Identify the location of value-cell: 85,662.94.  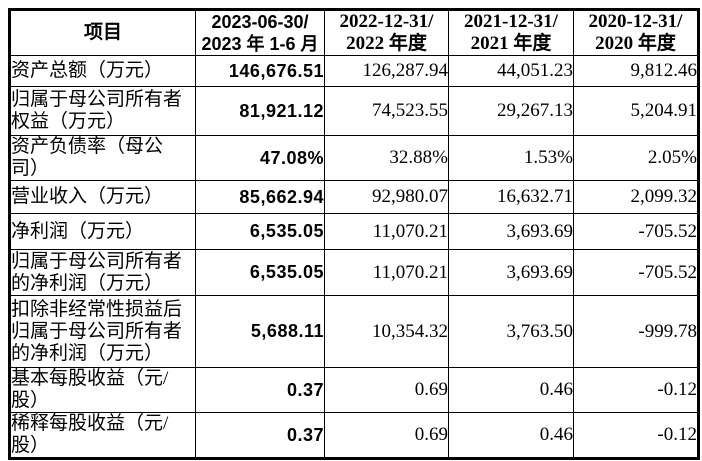
(260, 197).